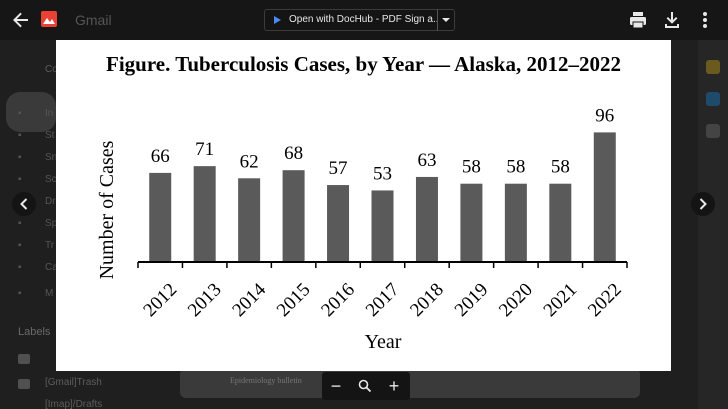 This screenshot has width=728, height=409. I want to click on nav-label: Ca, so click(51, 267).